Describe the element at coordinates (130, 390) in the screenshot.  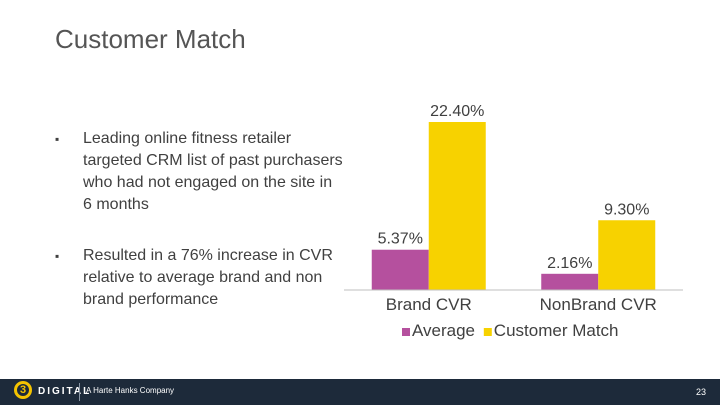
I see `company-tagline: A Harte Hanks Company` at that location.